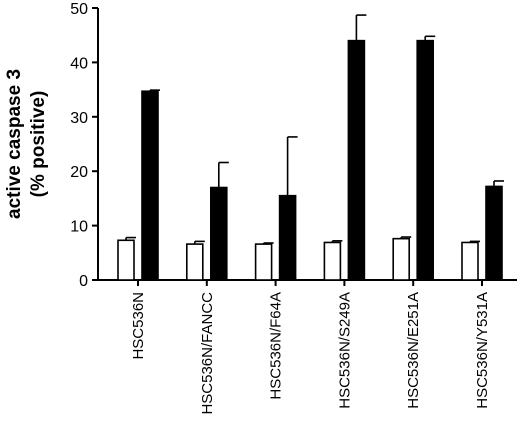  Describe the element at coordinates (26, 144) in the screenshot. I see `y-axis-title: active caspase 3 (% positive)` at that location.